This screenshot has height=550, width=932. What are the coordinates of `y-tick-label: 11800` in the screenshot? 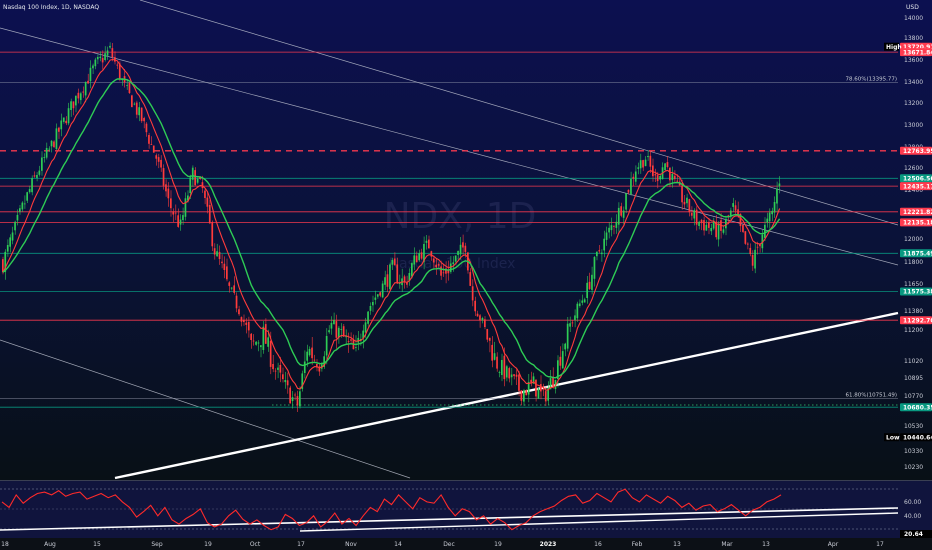 It's located at (913, 262).